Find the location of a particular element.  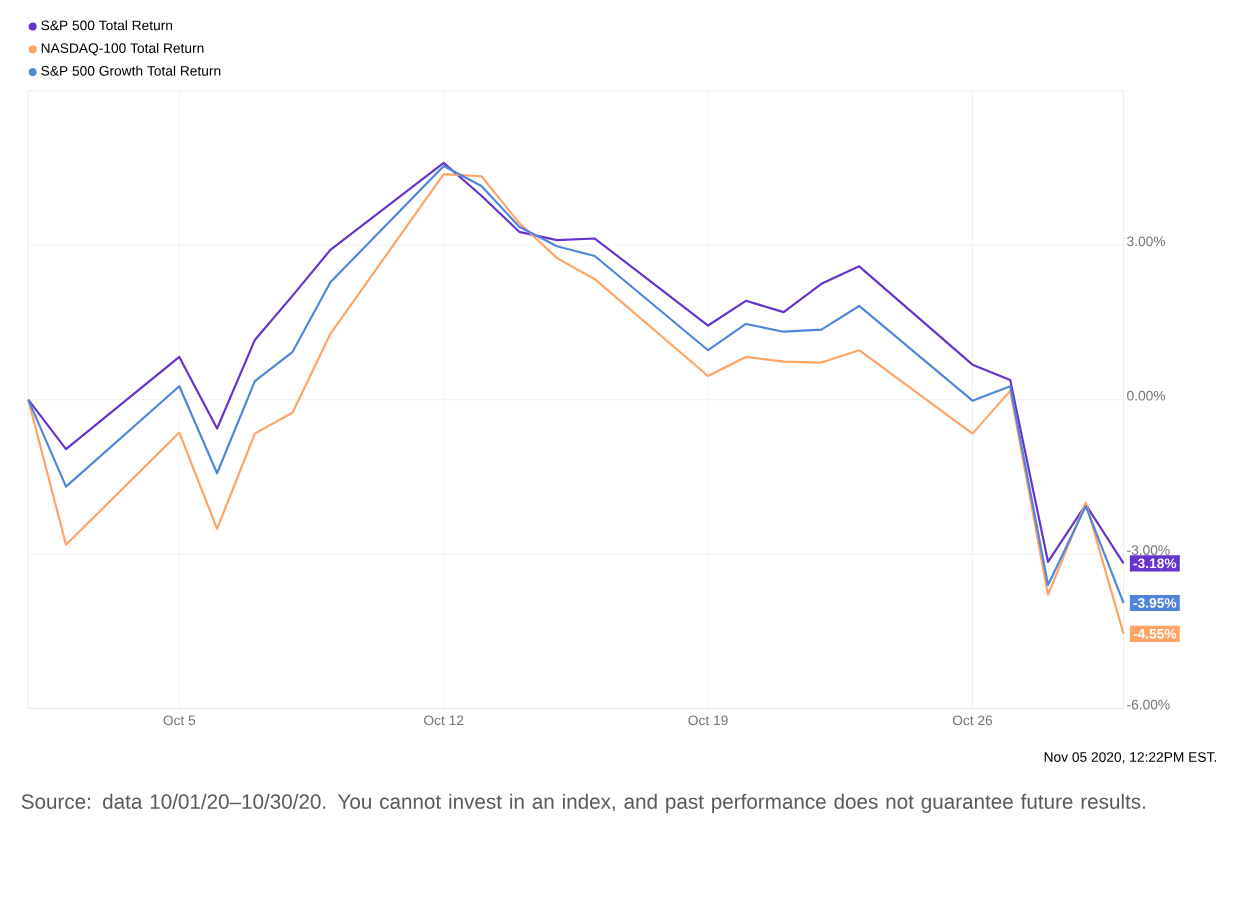

source-note: Source: data 10/01/20–10/30/20. You cannot invest in an index, and past performance does not guarantee future results. is located at coordinates (583, 803).